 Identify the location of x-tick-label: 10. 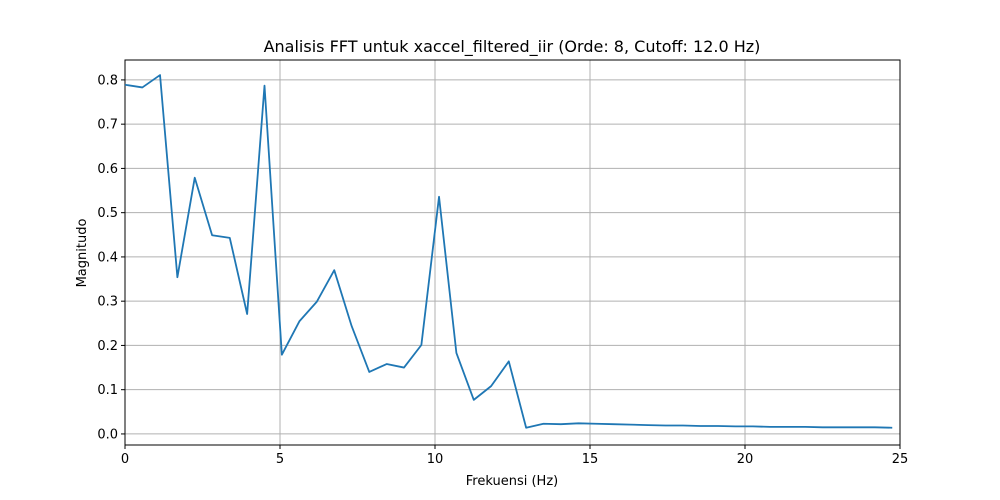
(435, 459).